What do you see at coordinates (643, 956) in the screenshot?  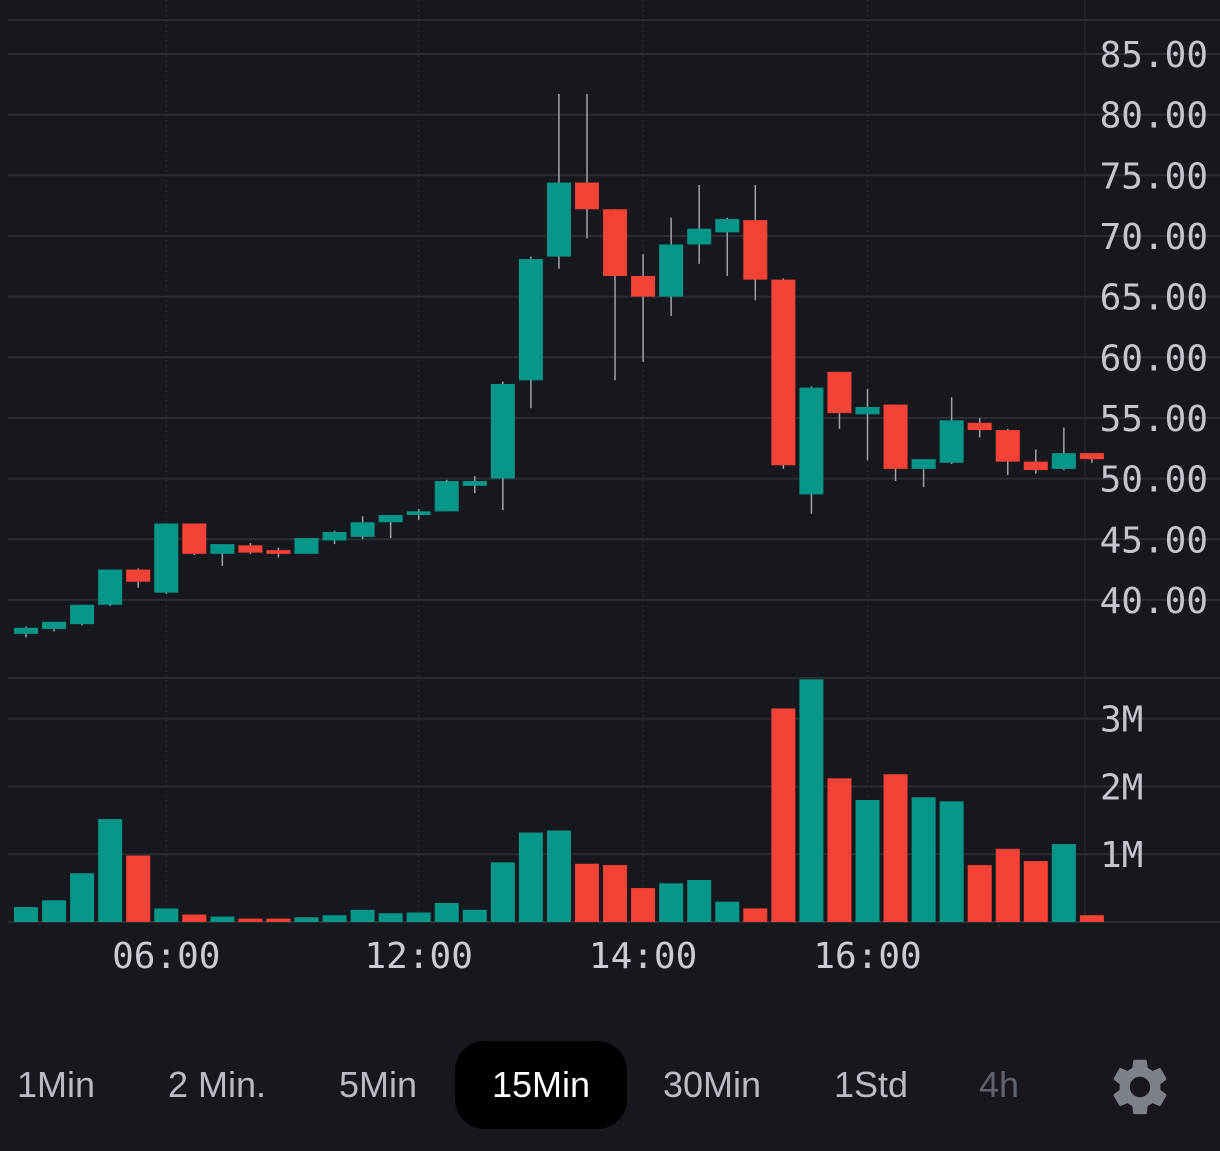 I see `time-tick-label: 14:00` at bounding box center [643, 956].